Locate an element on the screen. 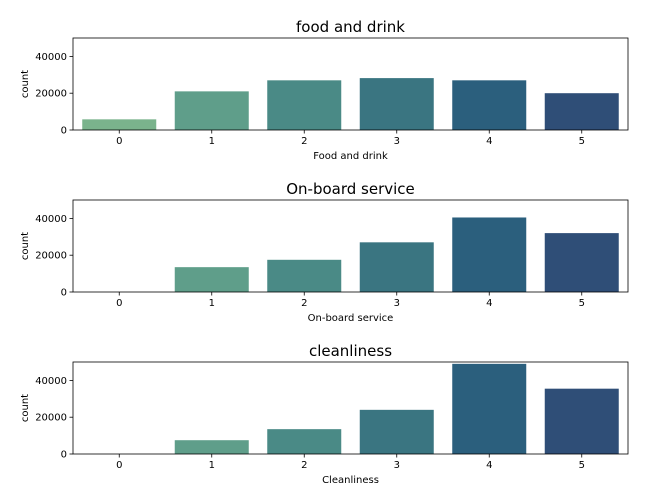 This screenshot has height=504, width=648. chart-title: On-board service is located at coordinates (350, 189).